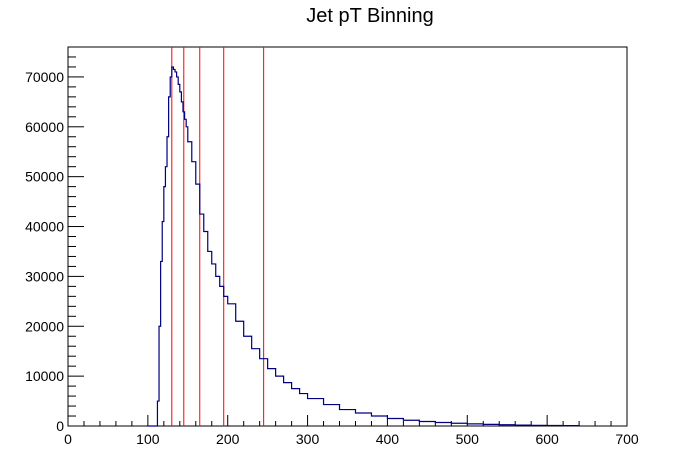 Image resolution: width=698 pixels, height=474 pixels. I want to click on x-tick-label: 400, so click(388, 439).